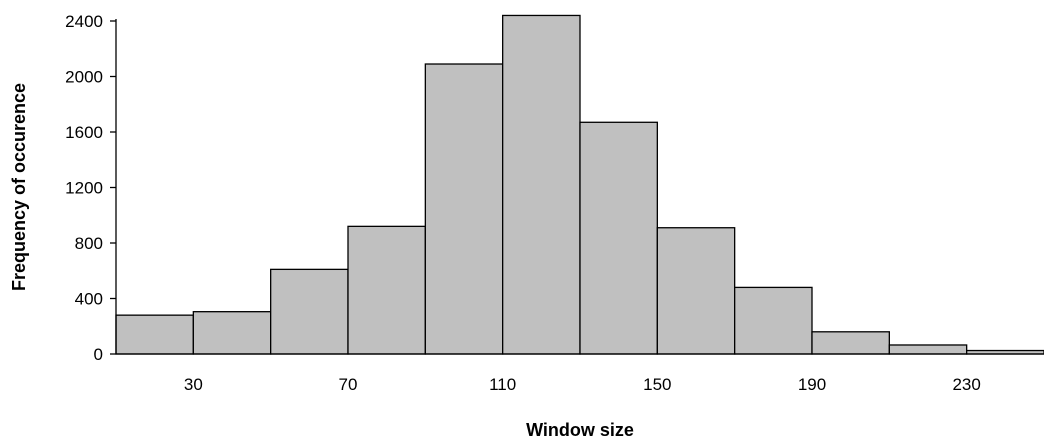 Image resolution: width=1044 pixels, height=443 pixels. What do you see at coordinates (89, 299) in the screenshot?
I see `y-tick-label: 400` at bounding box center [89, 299].